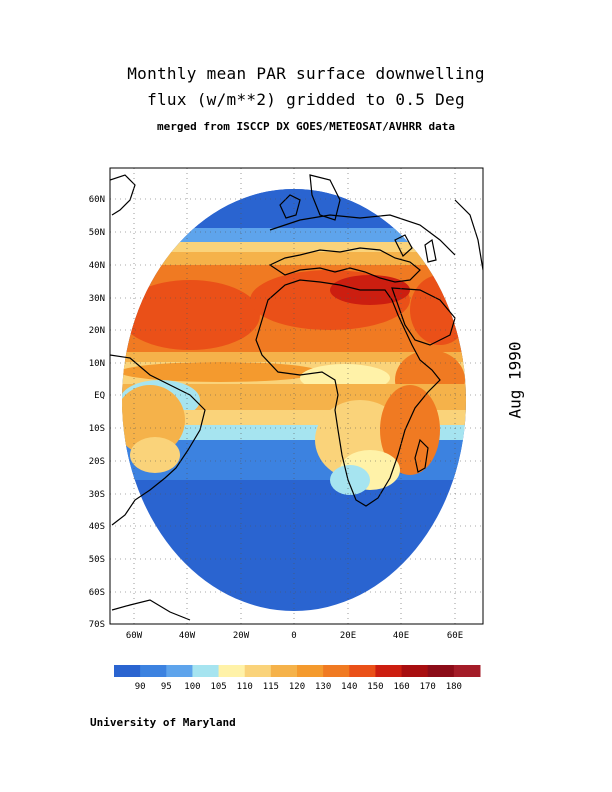  I want to click on longitude-labels: 60W 40W 20W 0 20E 40E 60E, so click(294, 636).